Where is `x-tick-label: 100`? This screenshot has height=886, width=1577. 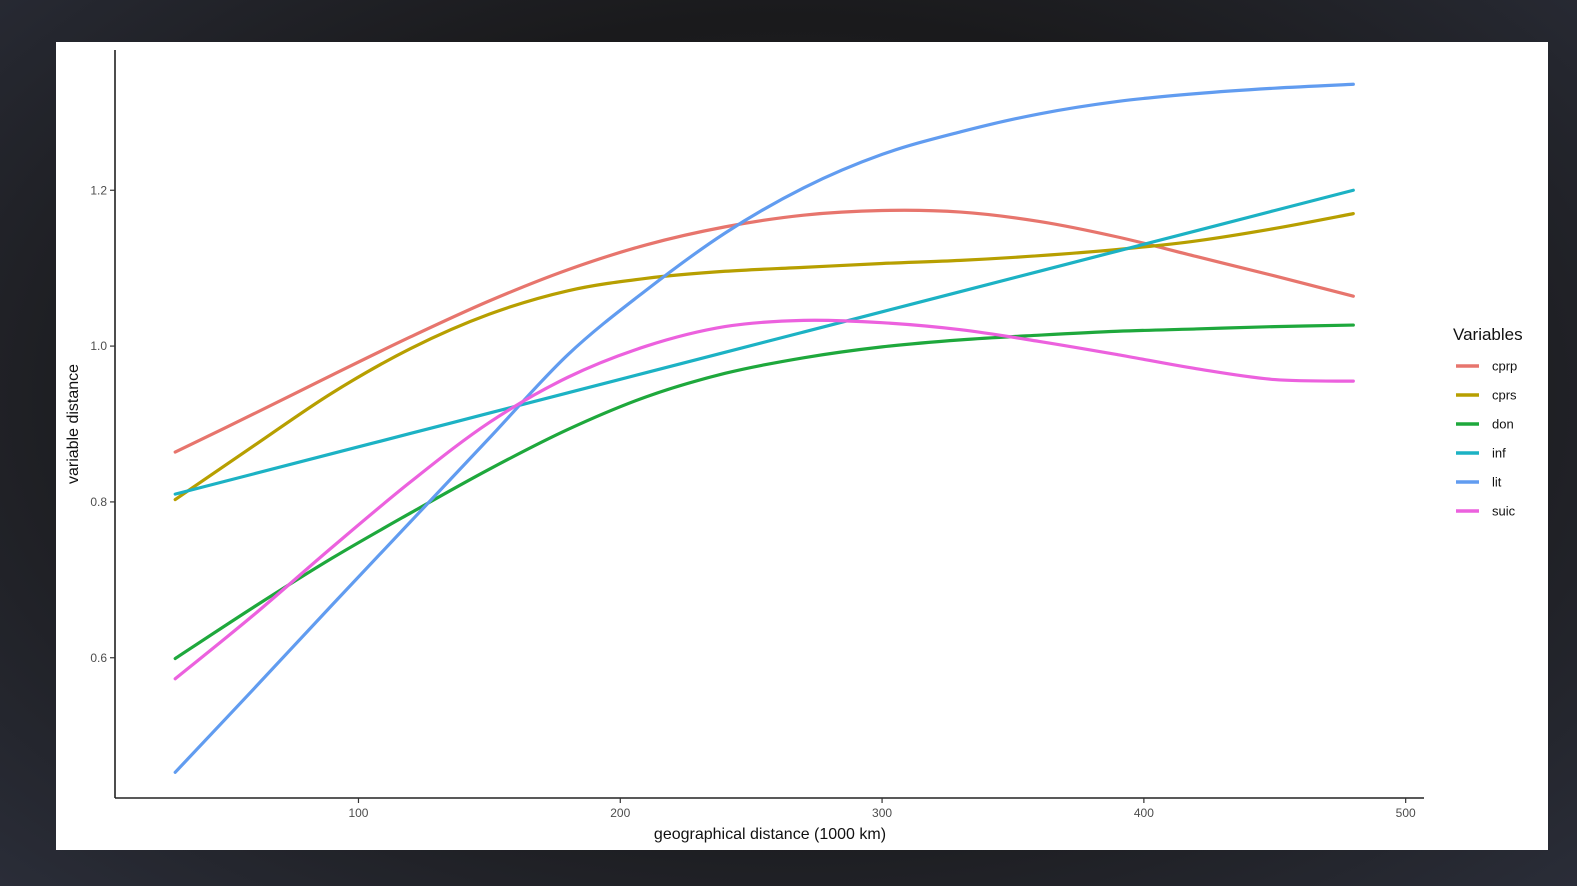 x-tick-label: 100 is located at coordinates (358, 813).